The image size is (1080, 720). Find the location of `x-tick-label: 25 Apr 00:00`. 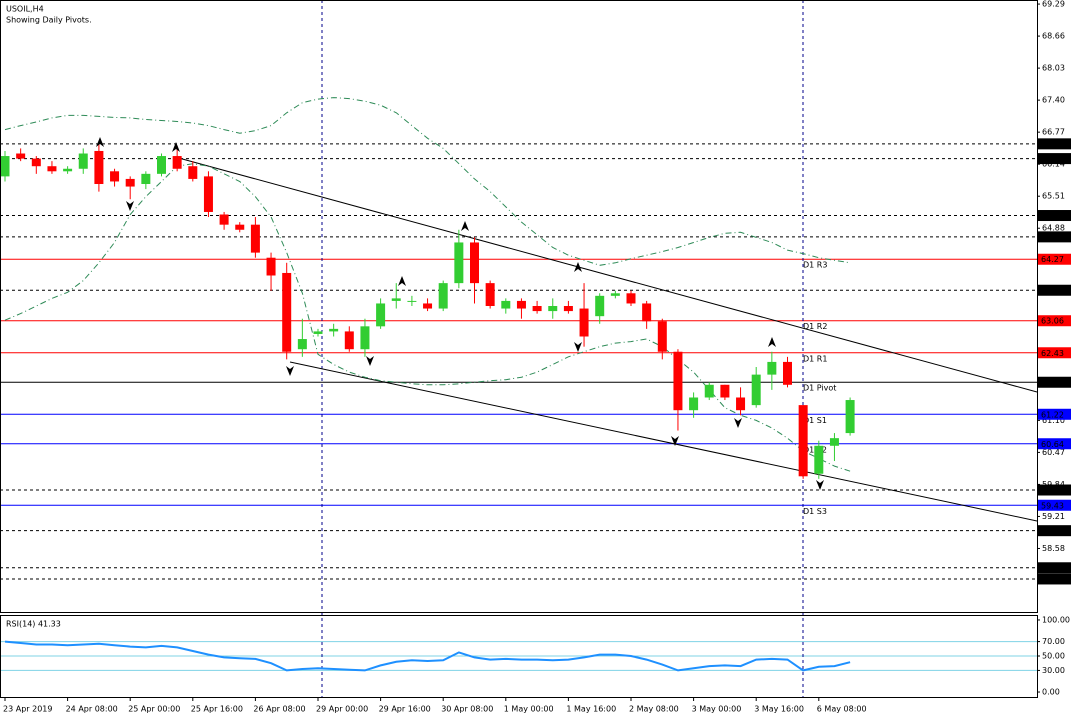

x-tick-label: 25 Apr 00:00 is located at coordinates (154, 709).